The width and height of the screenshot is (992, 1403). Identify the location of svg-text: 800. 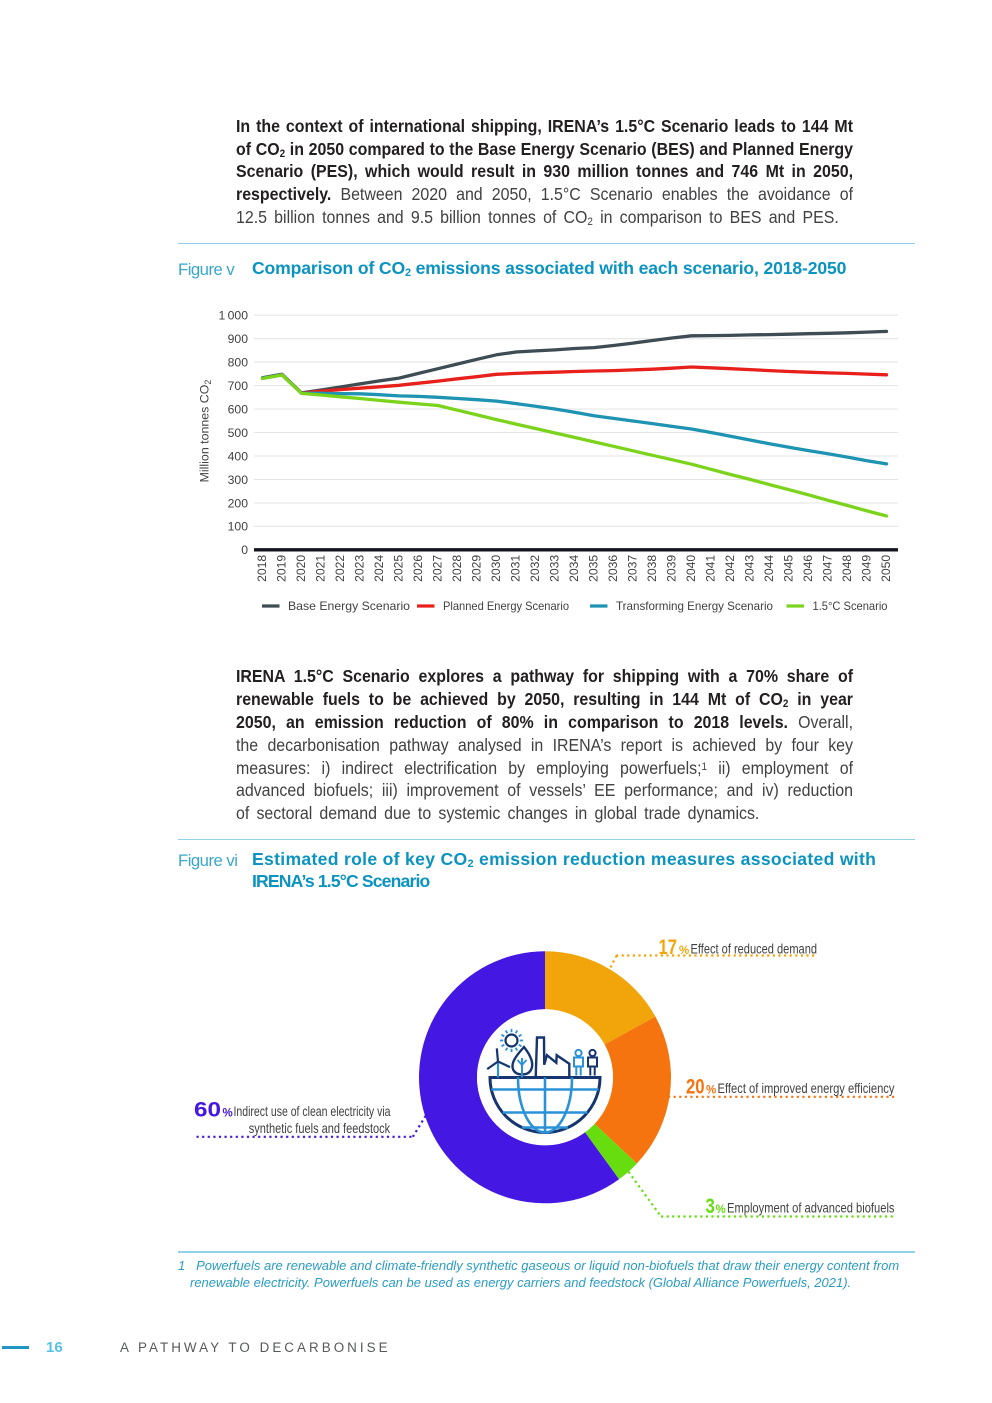
(238, 363).